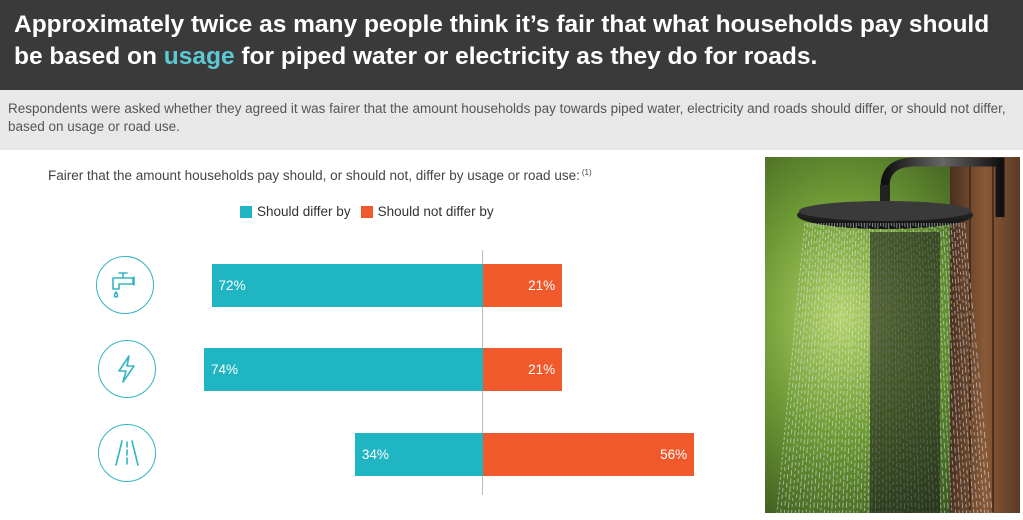 Image resolution: width=1023 pixels, height=520 pixels. Describe the element at coordinates (304, 211) in the screenshot. I see `legend-label-differ: Should differ by` at that location.